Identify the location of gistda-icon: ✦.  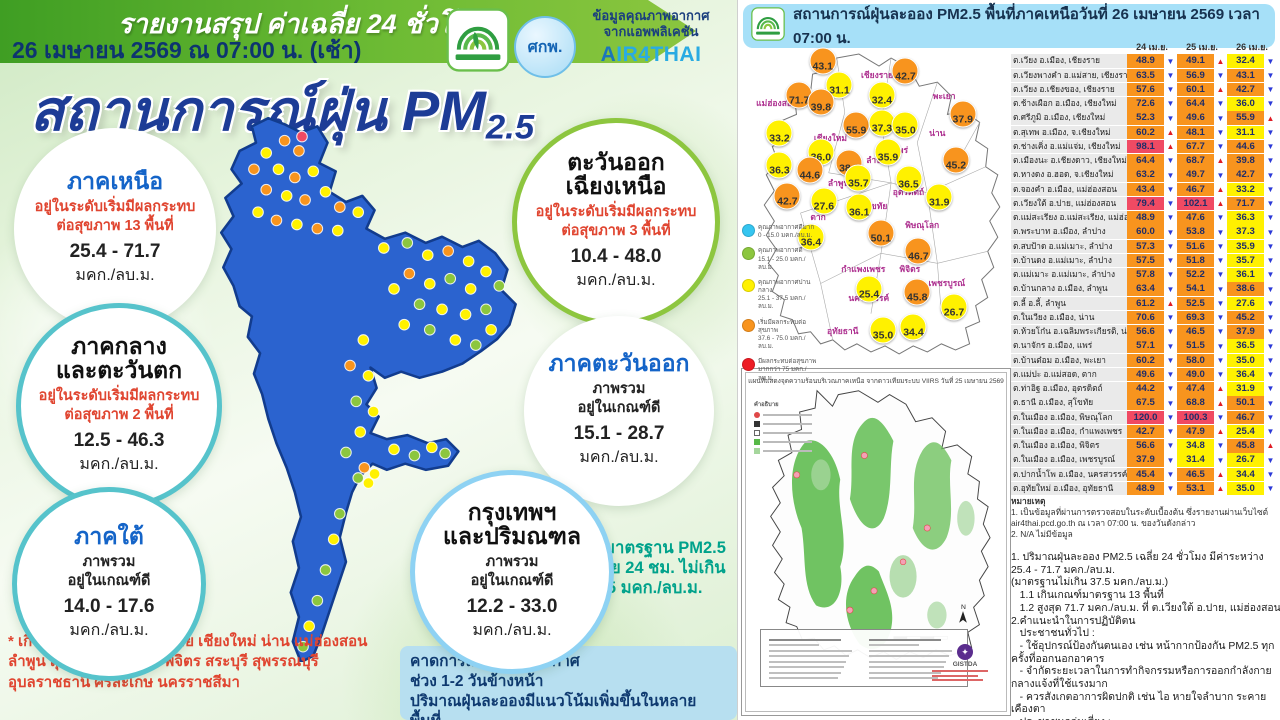
(965, 651).